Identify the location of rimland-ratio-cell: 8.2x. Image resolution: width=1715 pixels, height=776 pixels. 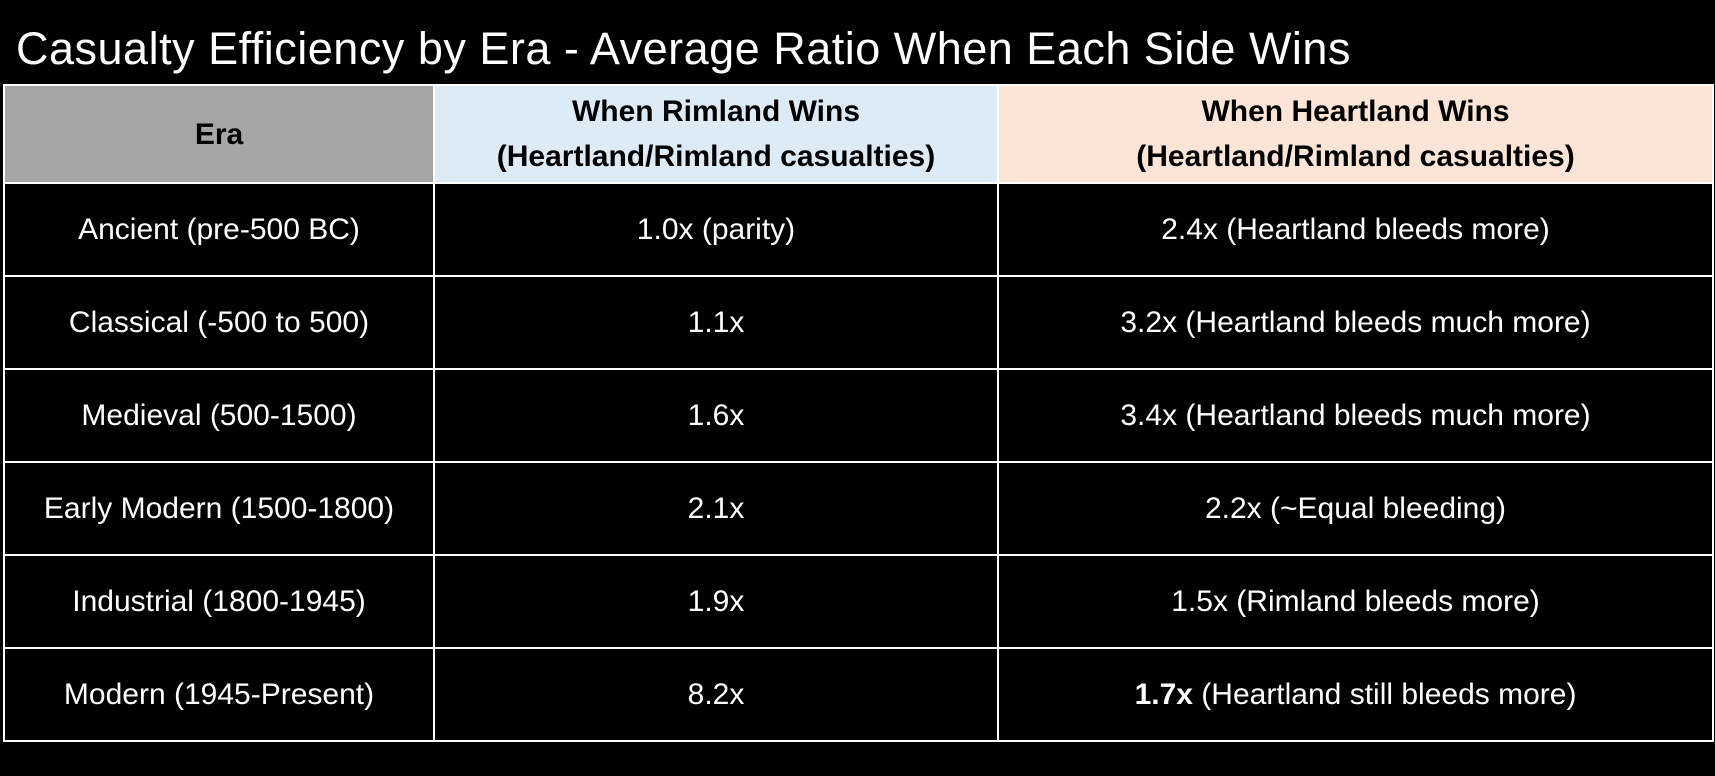
(716, 695).